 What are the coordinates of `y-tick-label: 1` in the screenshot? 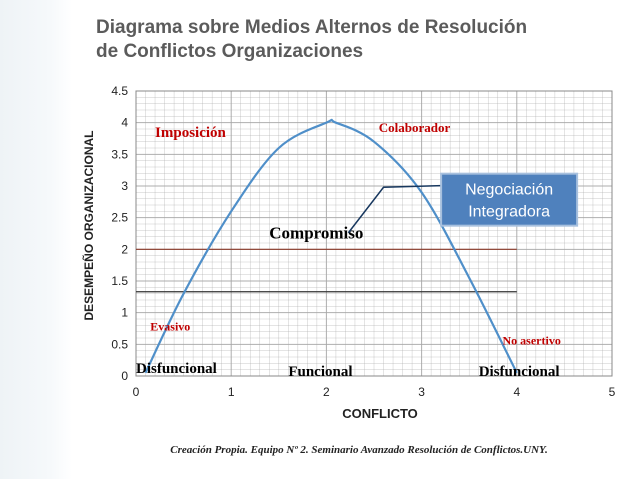 It's located at (124, 313).